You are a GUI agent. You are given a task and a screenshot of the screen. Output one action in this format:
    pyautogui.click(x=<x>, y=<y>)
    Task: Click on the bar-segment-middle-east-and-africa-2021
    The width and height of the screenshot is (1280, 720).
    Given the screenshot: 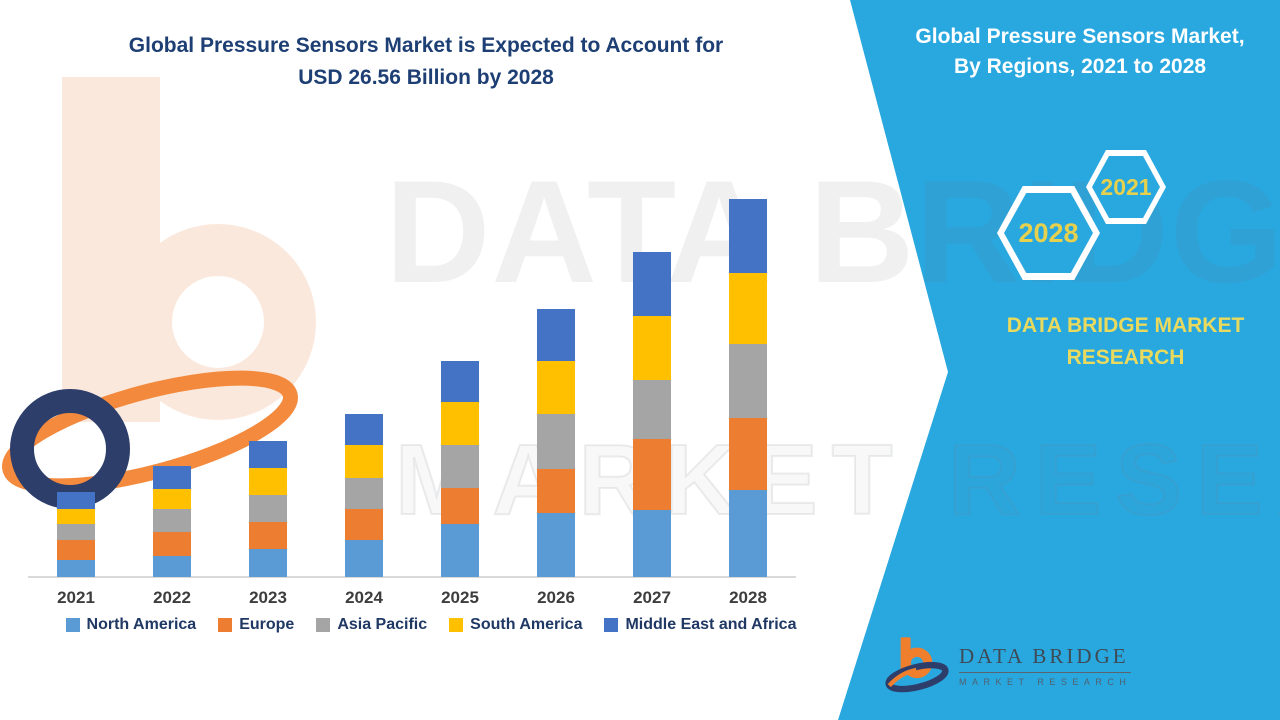 What is the action you would take?
    pyautogui.click(x=76, y=500)
    